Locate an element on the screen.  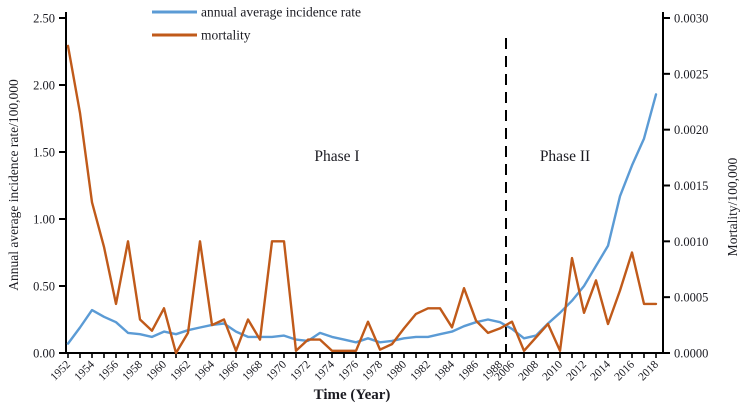
right-axis-tick-label: 0.0010 is located at coordinates (691, 242).